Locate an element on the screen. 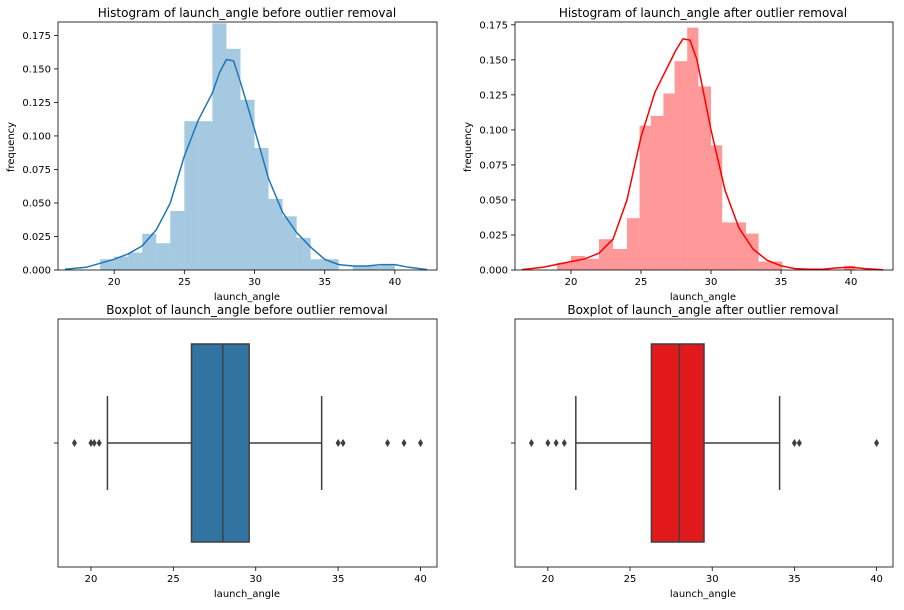 The width and height of the screenshot is (904, 610). hist-after-ytick-label-3: 0.075 is located at coordinates (493, 165).